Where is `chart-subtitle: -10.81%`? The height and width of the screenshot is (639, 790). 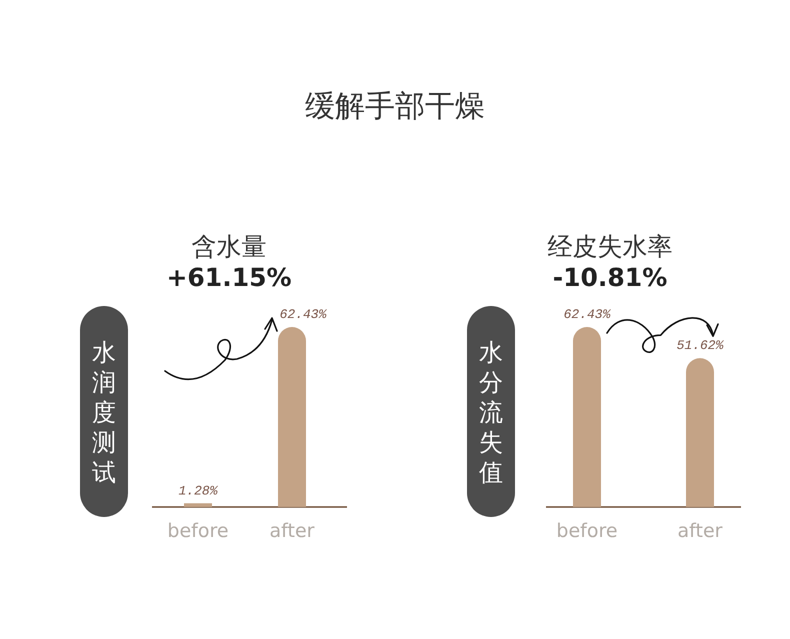
chart-subtitle: -10.81% is located at coordinates (610, 277).